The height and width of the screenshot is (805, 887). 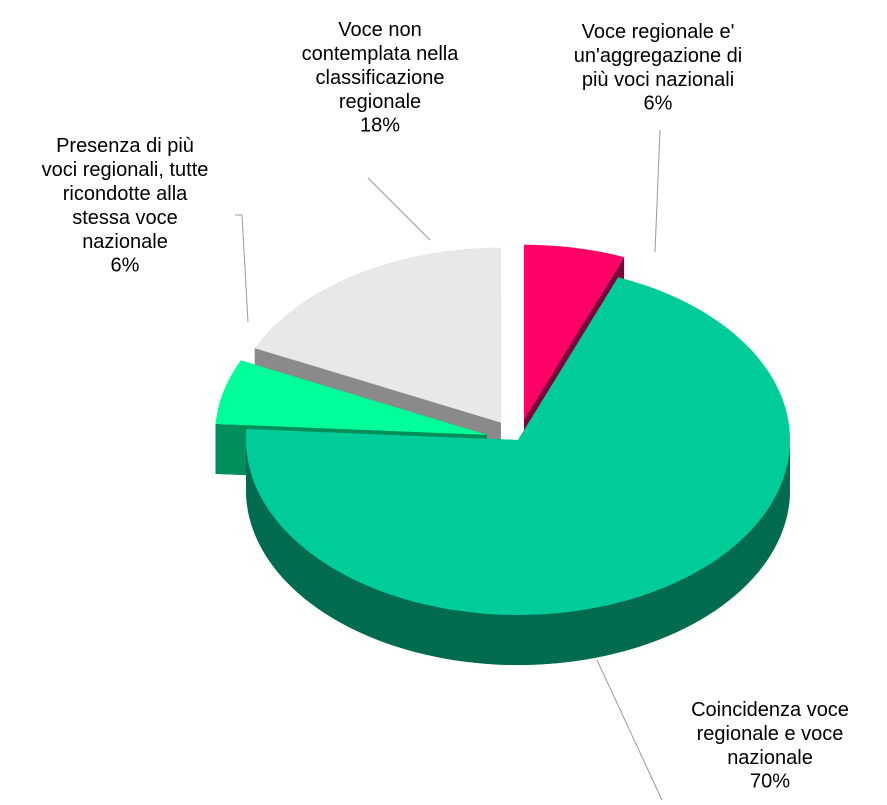 What do you see at coordinates (380, 78) in the screenshot?
I see `label-line: classificazione` at bounding box center [380, 78].